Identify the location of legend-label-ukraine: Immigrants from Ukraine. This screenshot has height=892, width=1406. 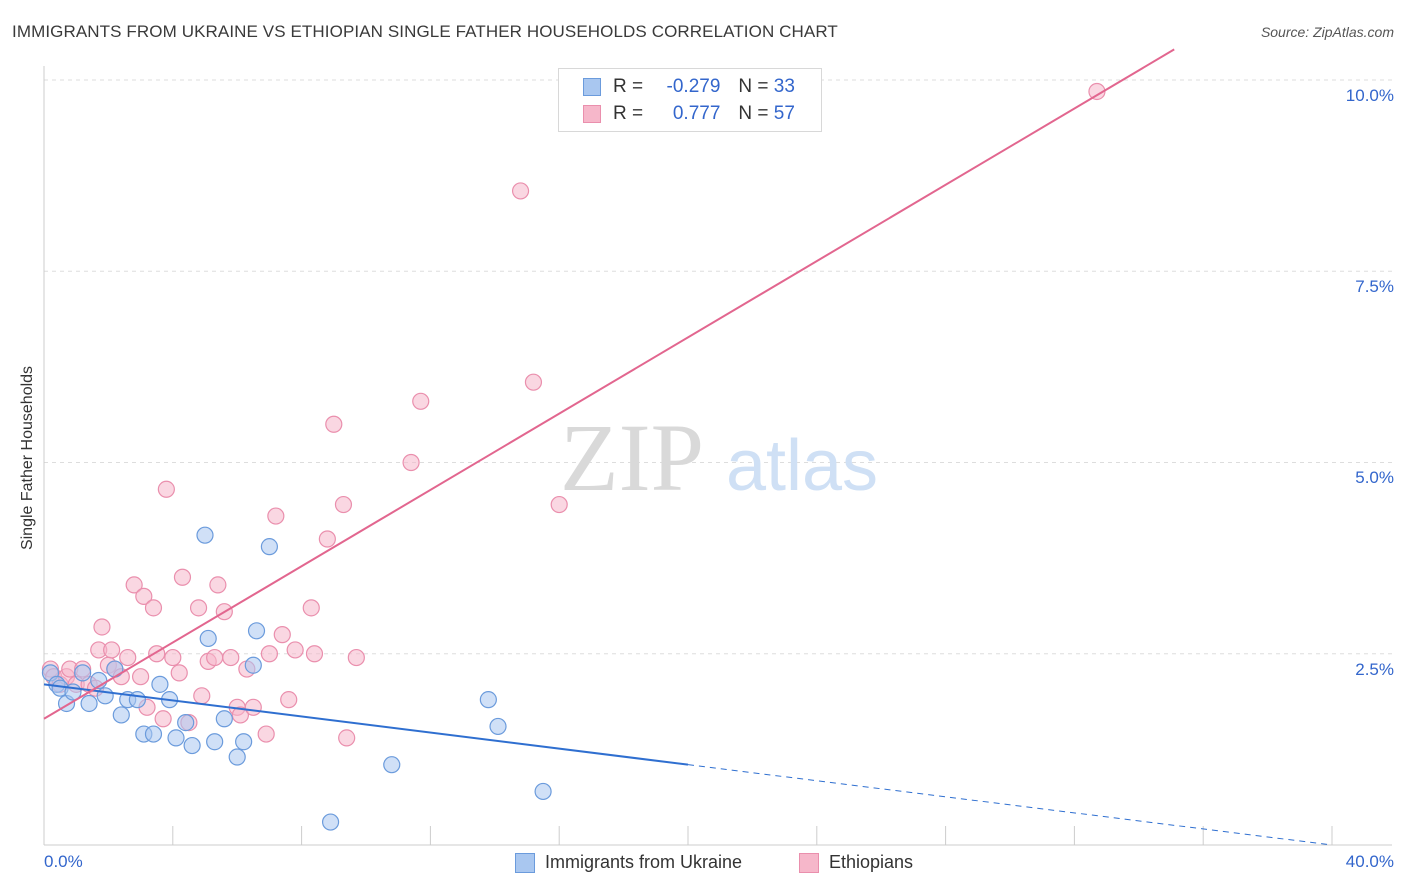
(644, 862).